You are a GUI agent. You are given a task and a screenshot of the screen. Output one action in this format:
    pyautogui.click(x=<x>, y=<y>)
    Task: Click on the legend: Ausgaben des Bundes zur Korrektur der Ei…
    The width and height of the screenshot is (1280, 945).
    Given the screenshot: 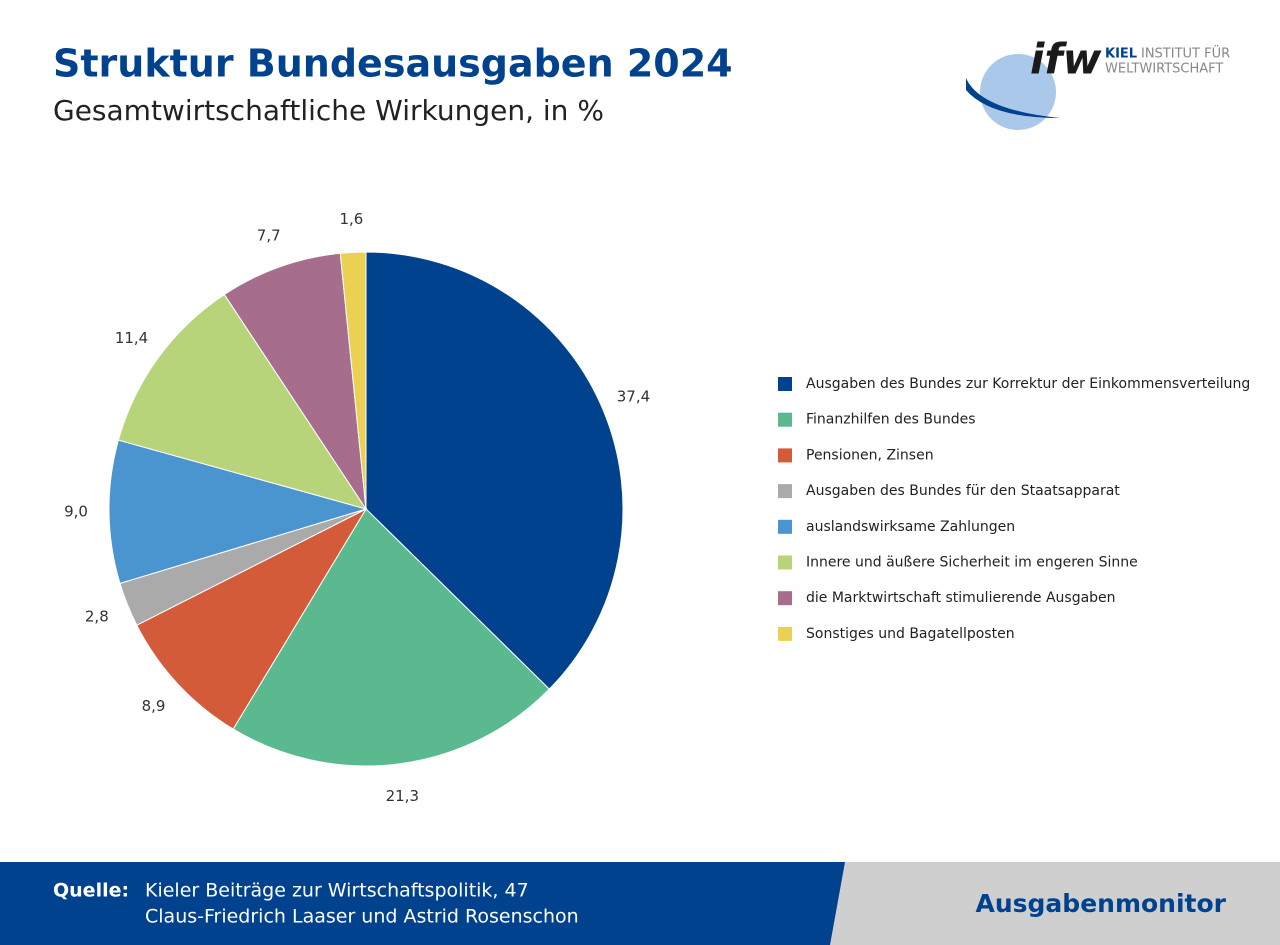 What is the action you would take?
    pyautogui.click(x=1014, y=509)
    